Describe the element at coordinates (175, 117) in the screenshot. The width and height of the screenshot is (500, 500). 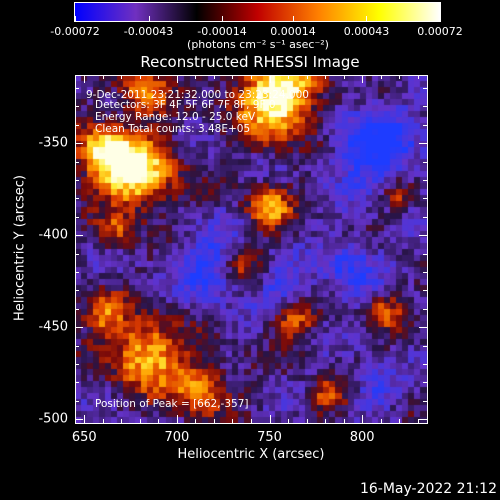
I see `annotation-energy: Energy Range: 12.0 - 25.0 keV` at that location.